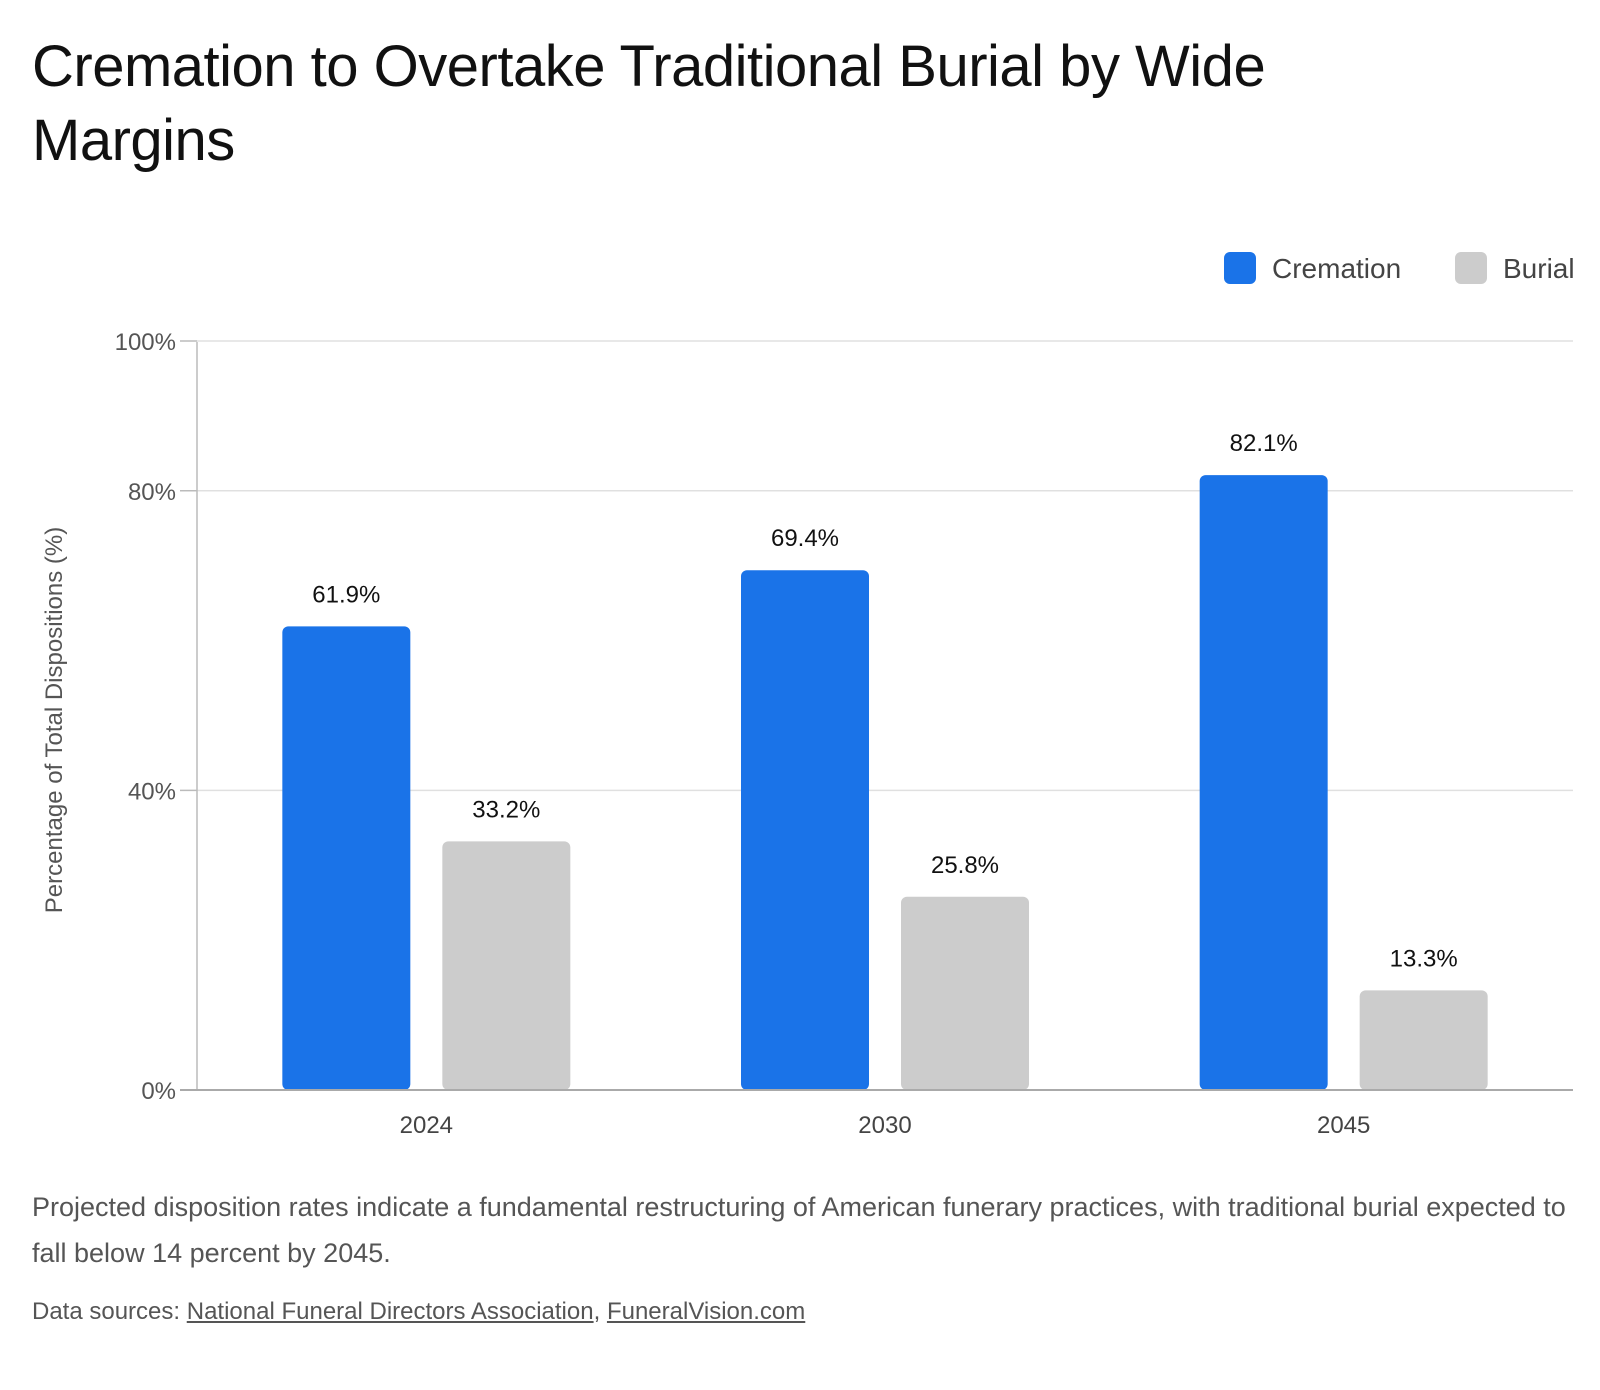  Describe the element at coordinates (965, 993) in the screenshot. I see `bar-burial-2030` at that location.